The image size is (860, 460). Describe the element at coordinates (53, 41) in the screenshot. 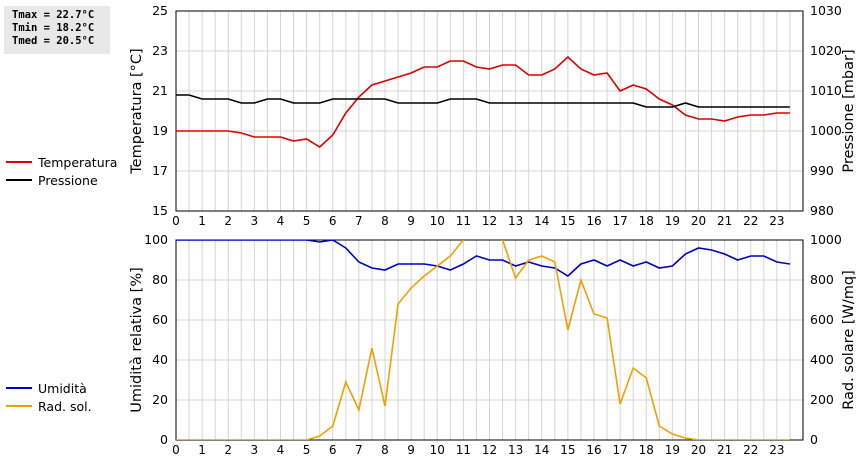

I see `tmed-text: Tmed = 20.5°C` at that location.